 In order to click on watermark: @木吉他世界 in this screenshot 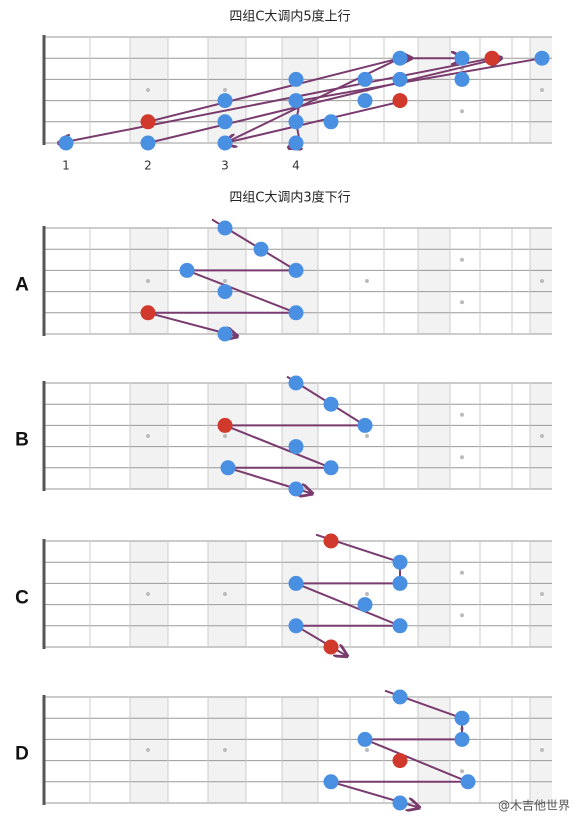, I will do `click(534, 806)`.